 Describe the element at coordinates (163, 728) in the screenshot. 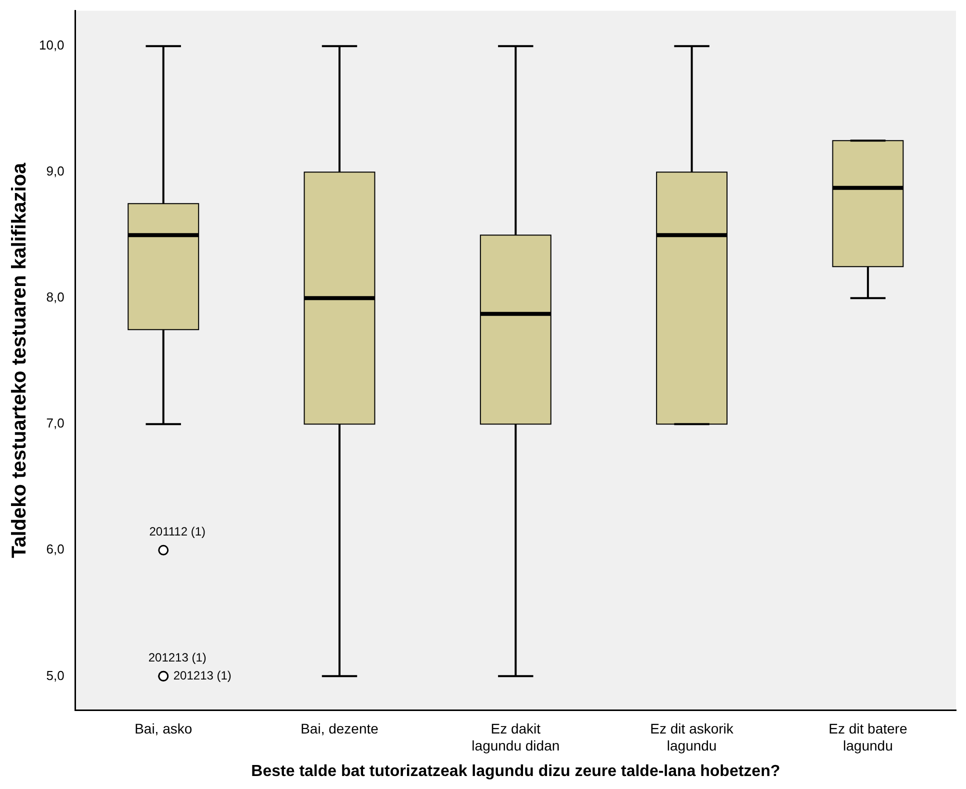

I see `x-tick-label: Bai, asko` at that location.